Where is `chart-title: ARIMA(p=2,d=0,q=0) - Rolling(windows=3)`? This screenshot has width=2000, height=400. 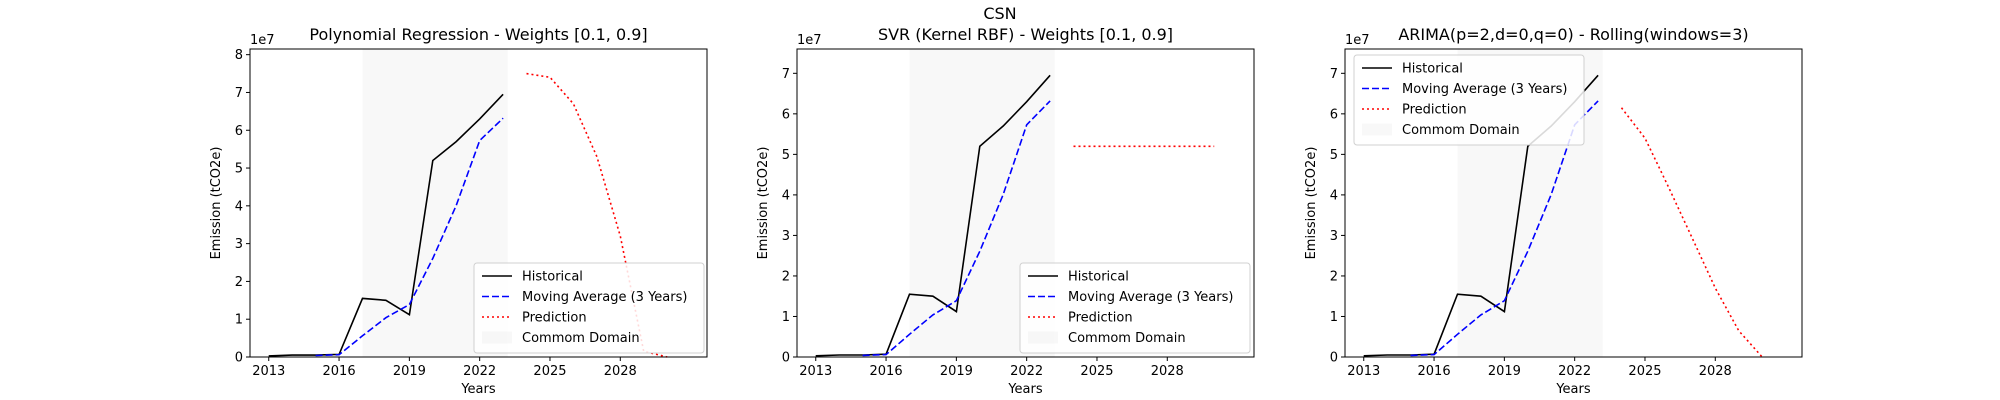 chart-title: ARIMA(p=2,d=0,q=0) - Rolling(windows=3) is located at coordinates (1573, 34).